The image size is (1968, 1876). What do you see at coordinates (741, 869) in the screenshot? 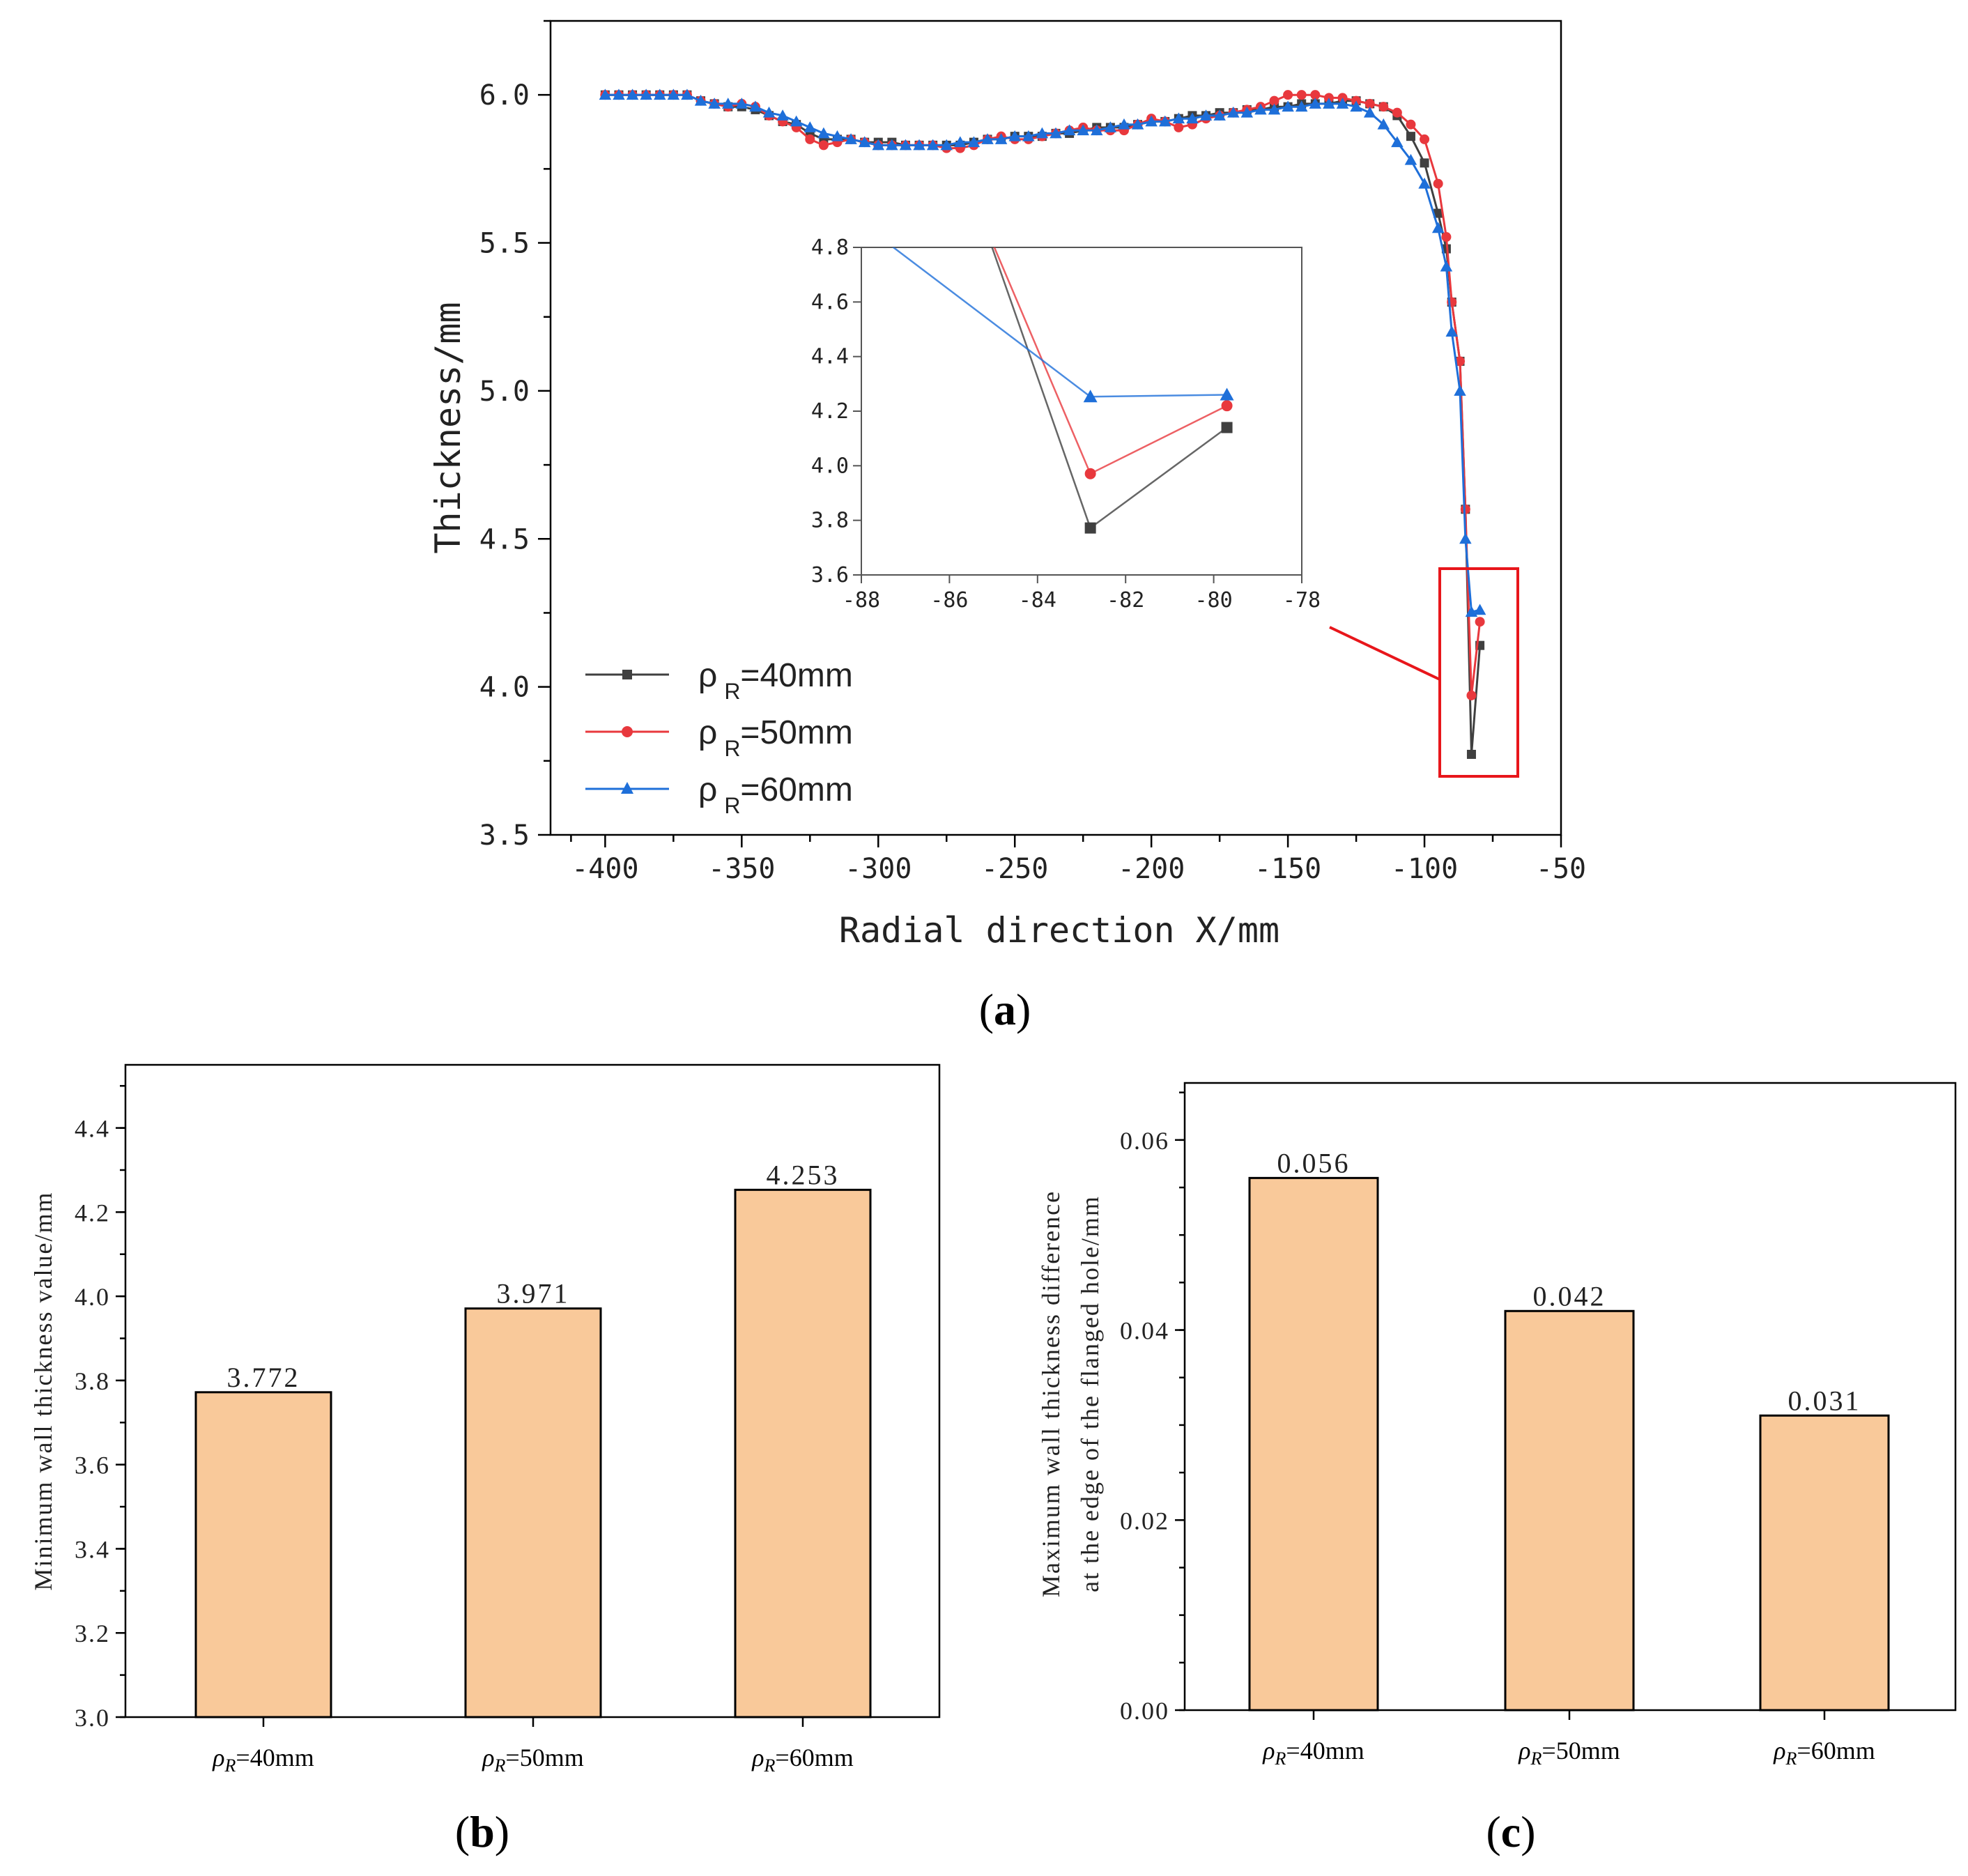
I see `x-tick-label: -350` at bounding box center [741, 869].